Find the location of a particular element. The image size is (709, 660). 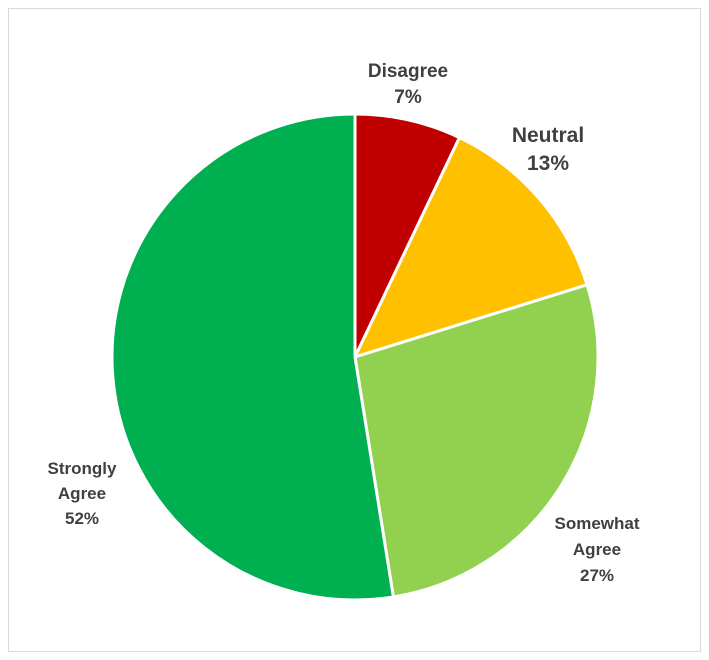

data-label-strongly-agree: Strongly Agree 52% is located at coordinates (82, 493).